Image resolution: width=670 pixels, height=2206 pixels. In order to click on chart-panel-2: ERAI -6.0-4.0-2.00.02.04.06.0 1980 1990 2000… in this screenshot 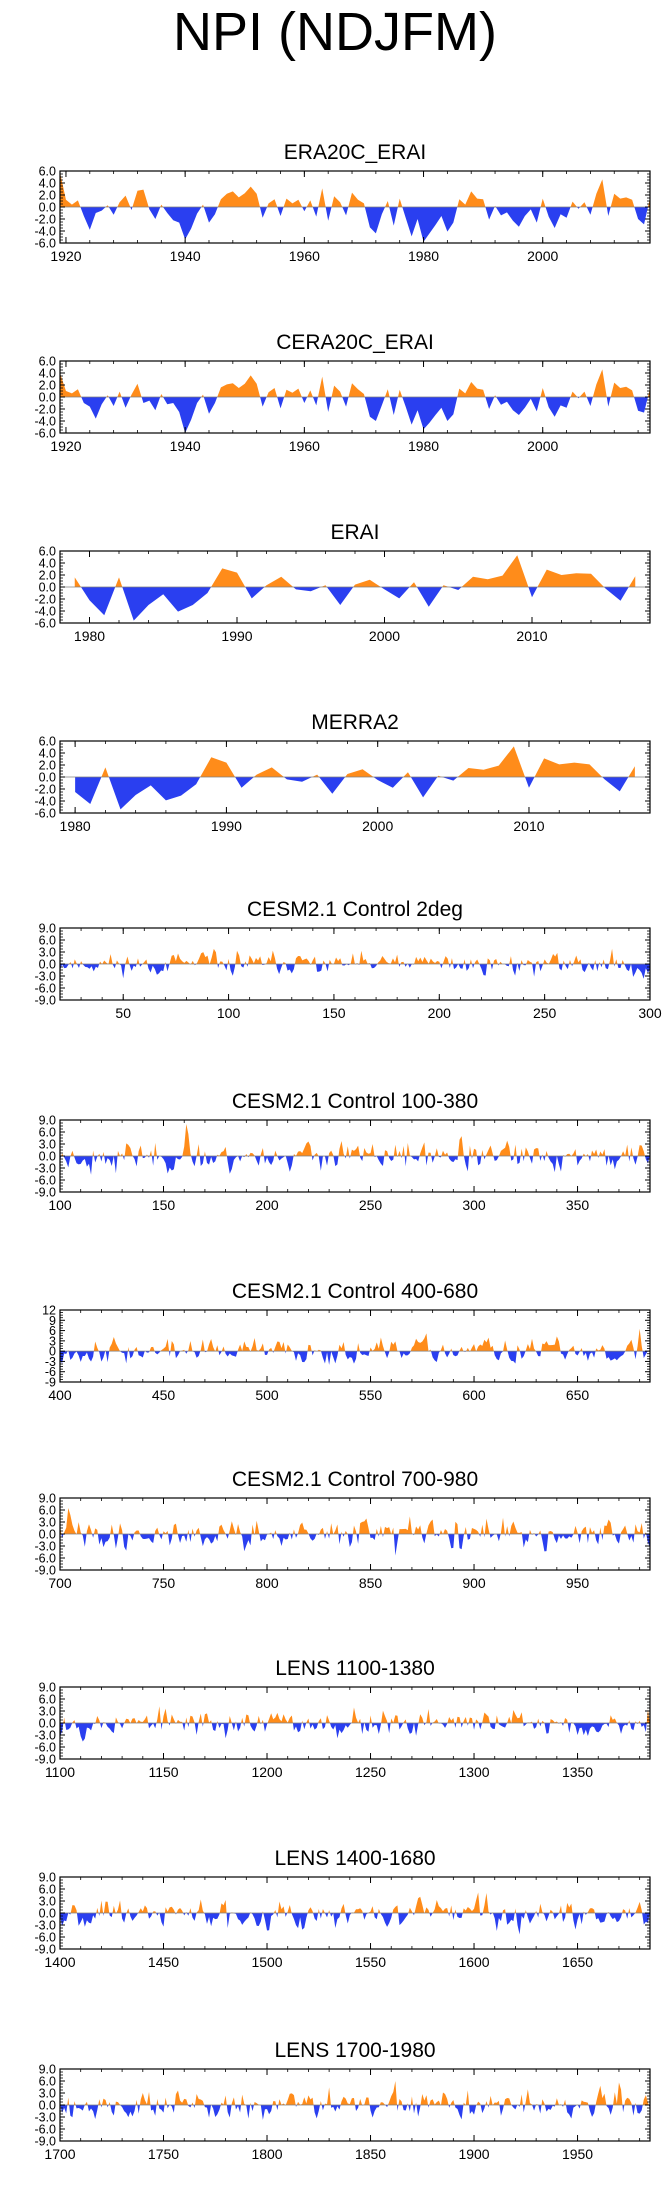, I will do `click(342, 582)`.